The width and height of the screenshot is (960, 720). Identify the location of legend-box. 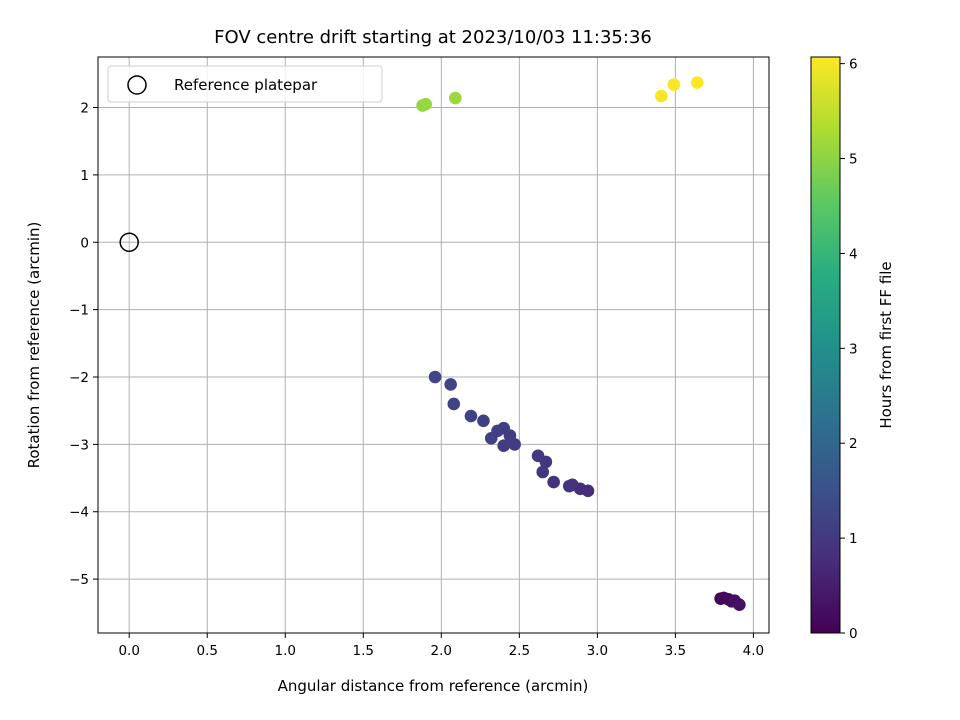
(245, 84).